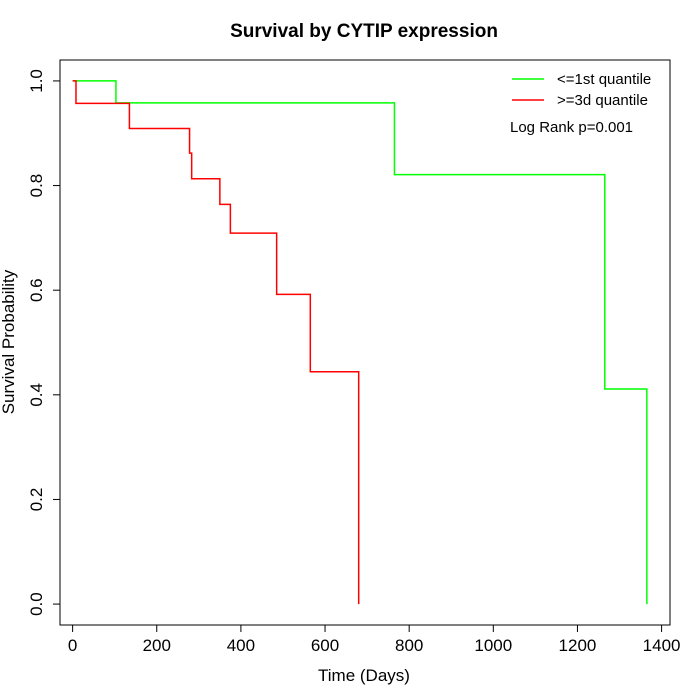  I want to click on x-tick-label-1: 200, so click(157, 645).